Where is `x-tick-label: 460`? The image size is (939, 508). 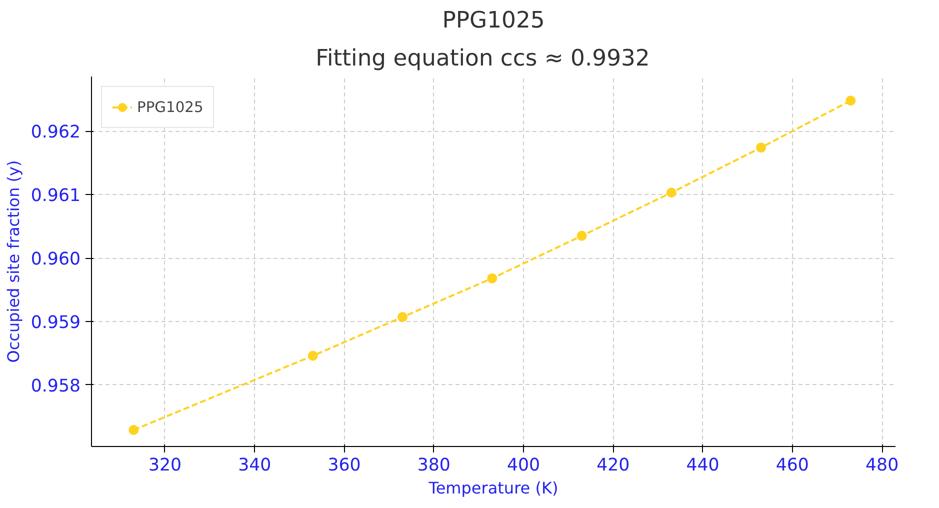 x-tick-label: 460 is located at coordinates (792, 466).